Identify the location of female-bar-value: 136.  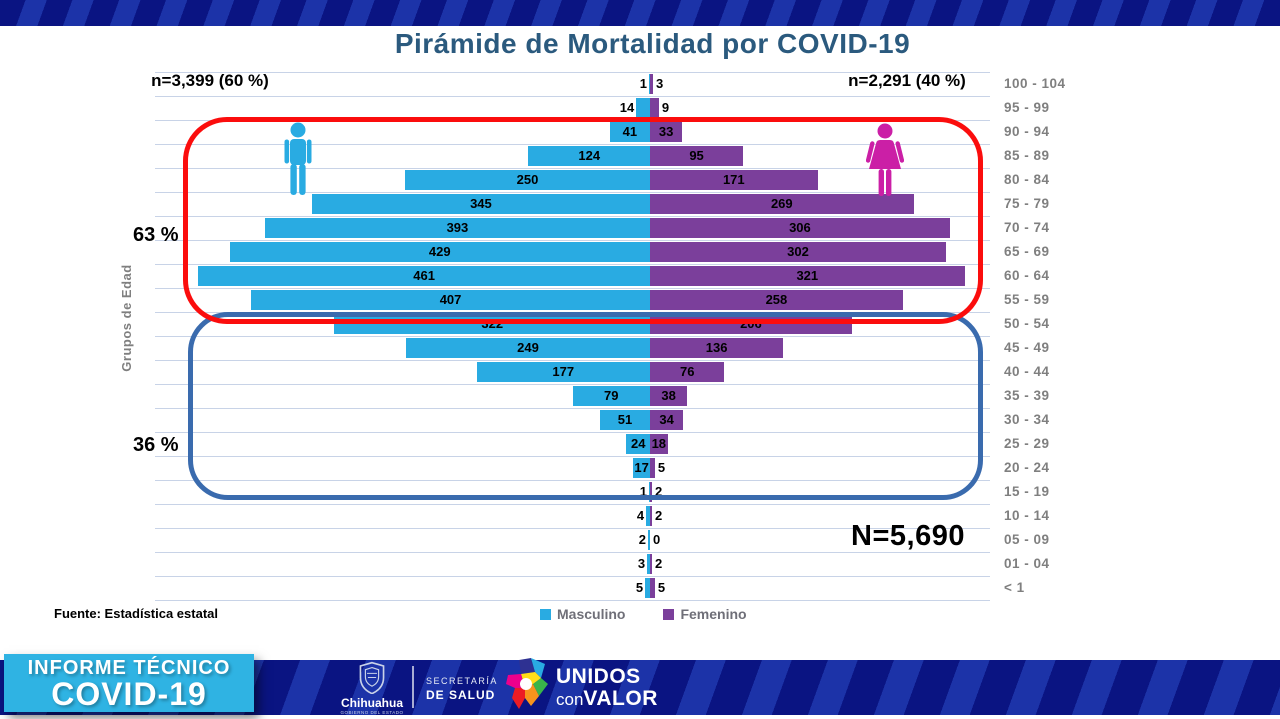
(716, 347).